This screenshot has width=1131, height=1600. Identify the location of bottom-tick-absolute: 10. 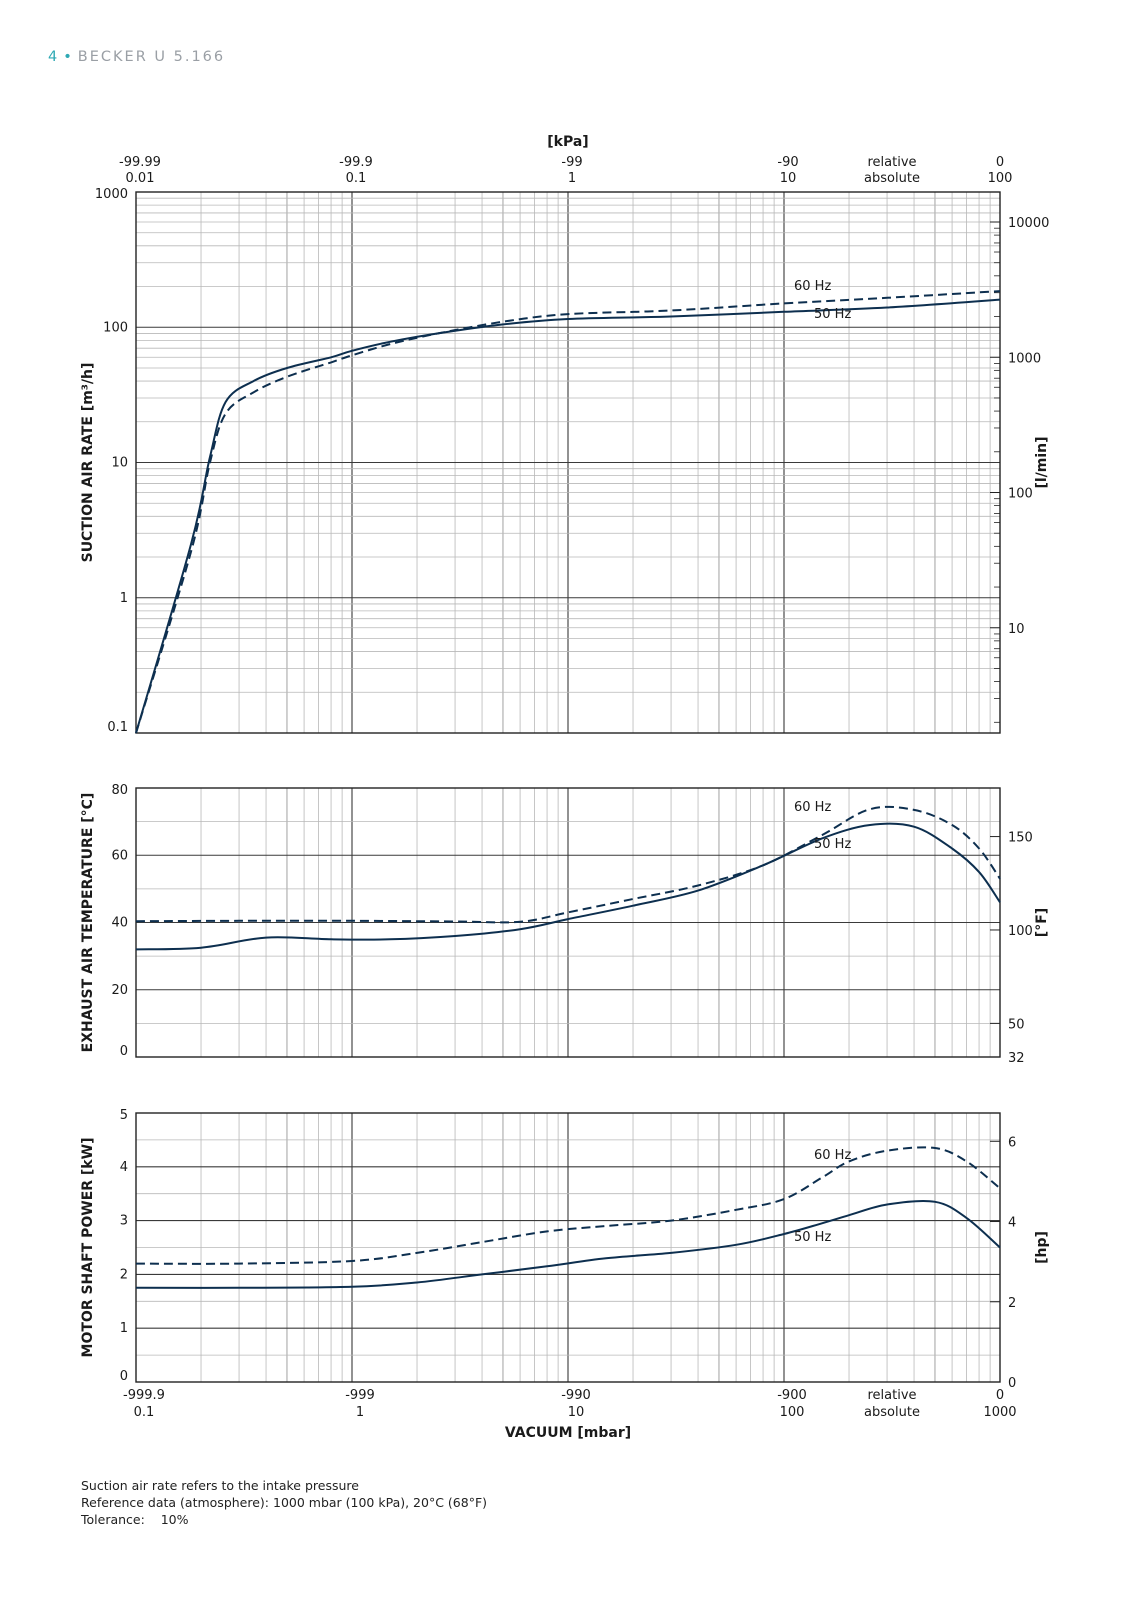
(576, 1412).